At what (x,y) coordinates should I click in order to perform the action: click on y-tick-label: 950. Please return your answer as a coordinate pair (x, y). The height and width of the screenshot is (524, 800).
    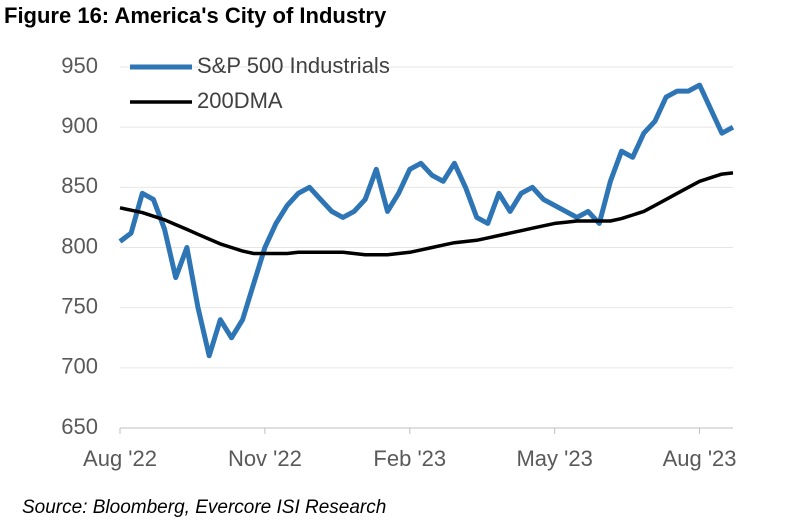
    Looking at the image, I should click on (79, 65).